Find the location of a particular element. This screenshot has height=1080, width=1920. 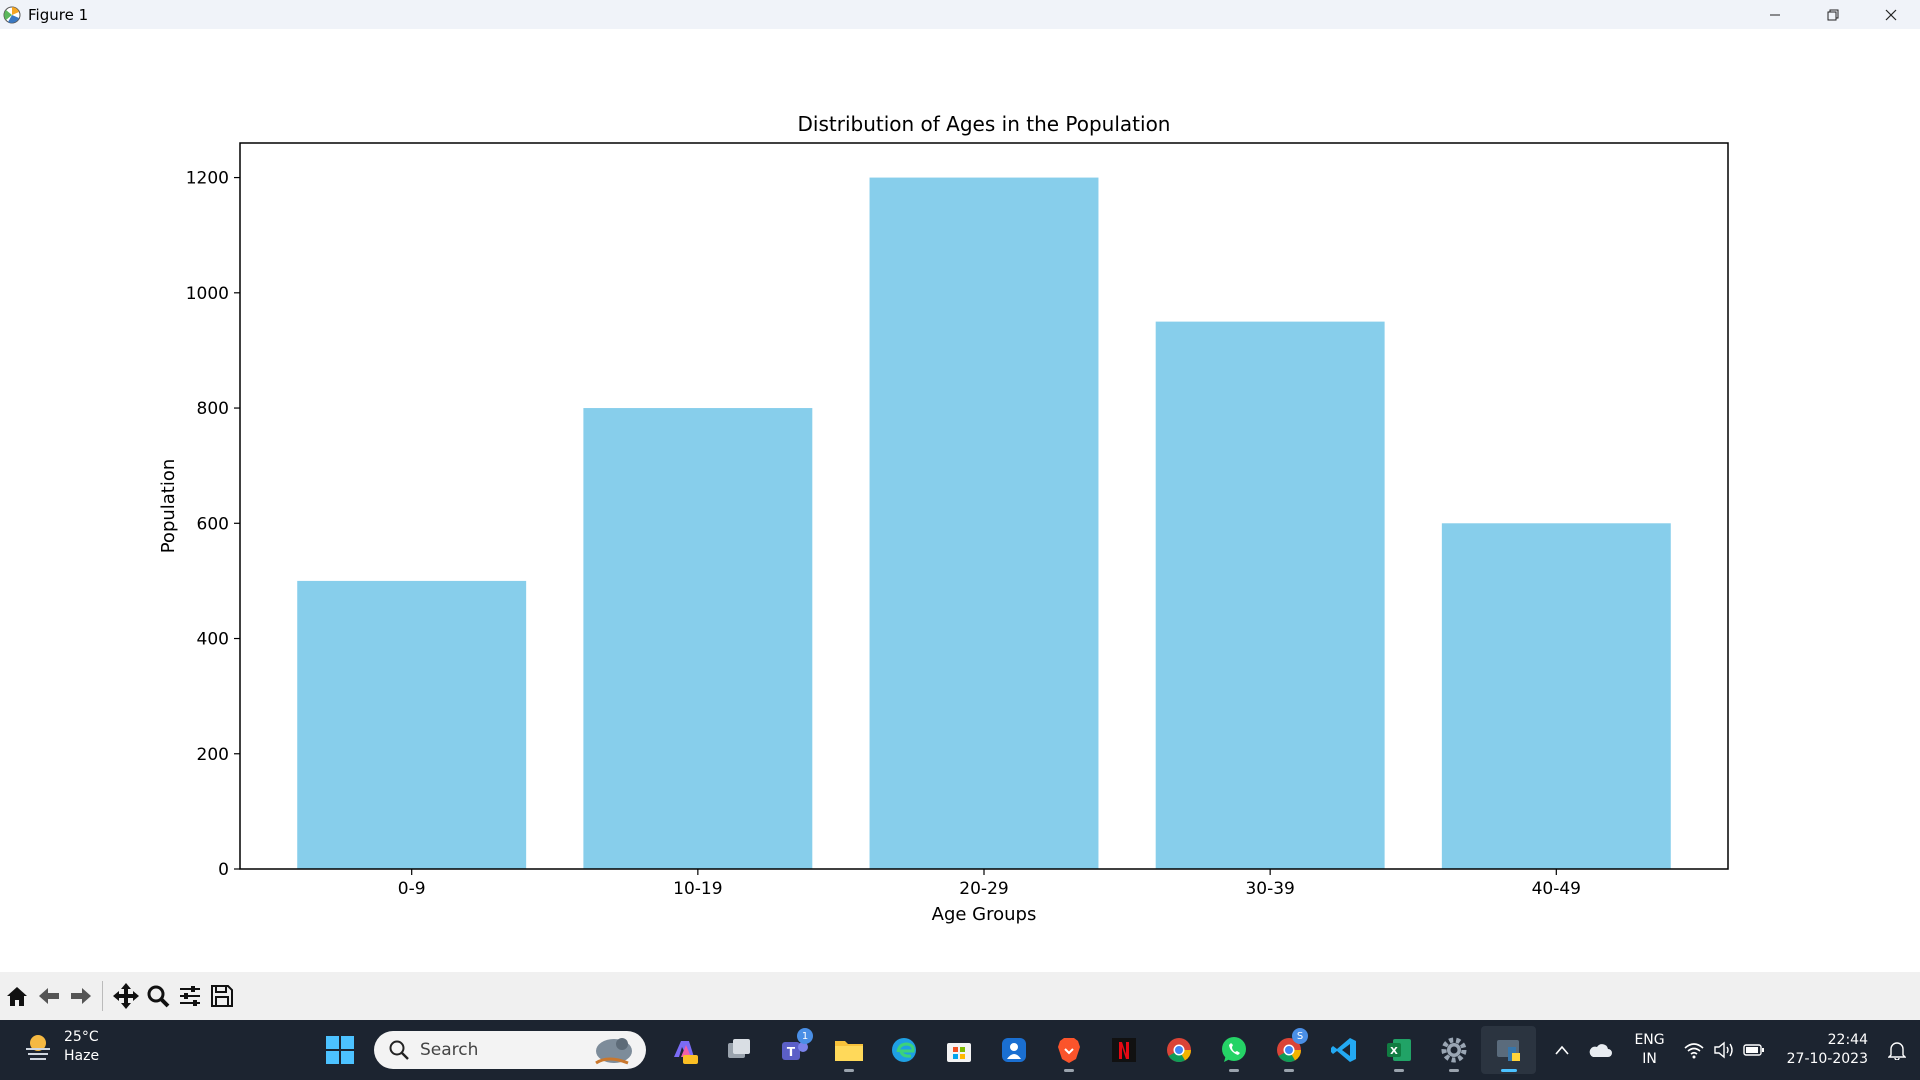

configure-subplots-button is located at coordinates (190, 996).